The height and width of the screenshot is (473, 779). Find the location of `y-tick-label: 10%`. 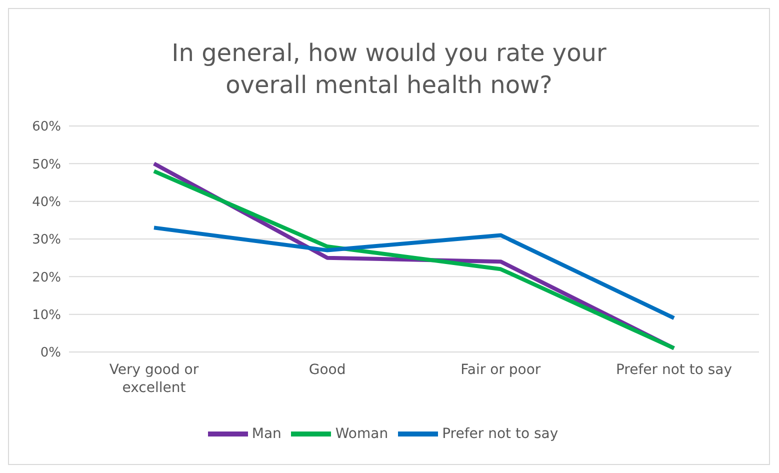

y-tick-label: 10% is located at coordinates (46, 315).